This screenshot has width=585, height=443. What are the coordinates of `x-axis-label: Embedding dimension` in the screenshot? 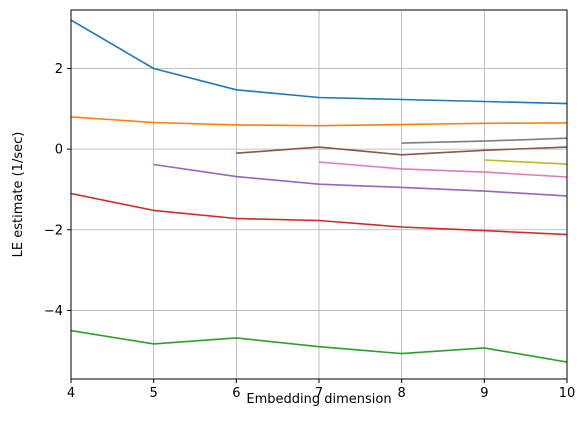 It's located at (318, 399).